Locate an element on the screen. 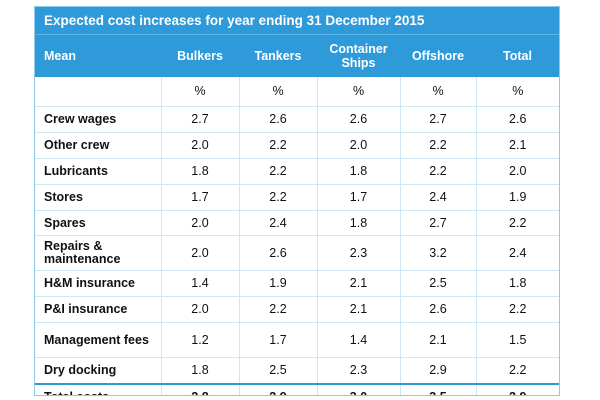 This screenshot has height=400, width=600. unit-row: % % % % % is located at coordinates (297, 92).